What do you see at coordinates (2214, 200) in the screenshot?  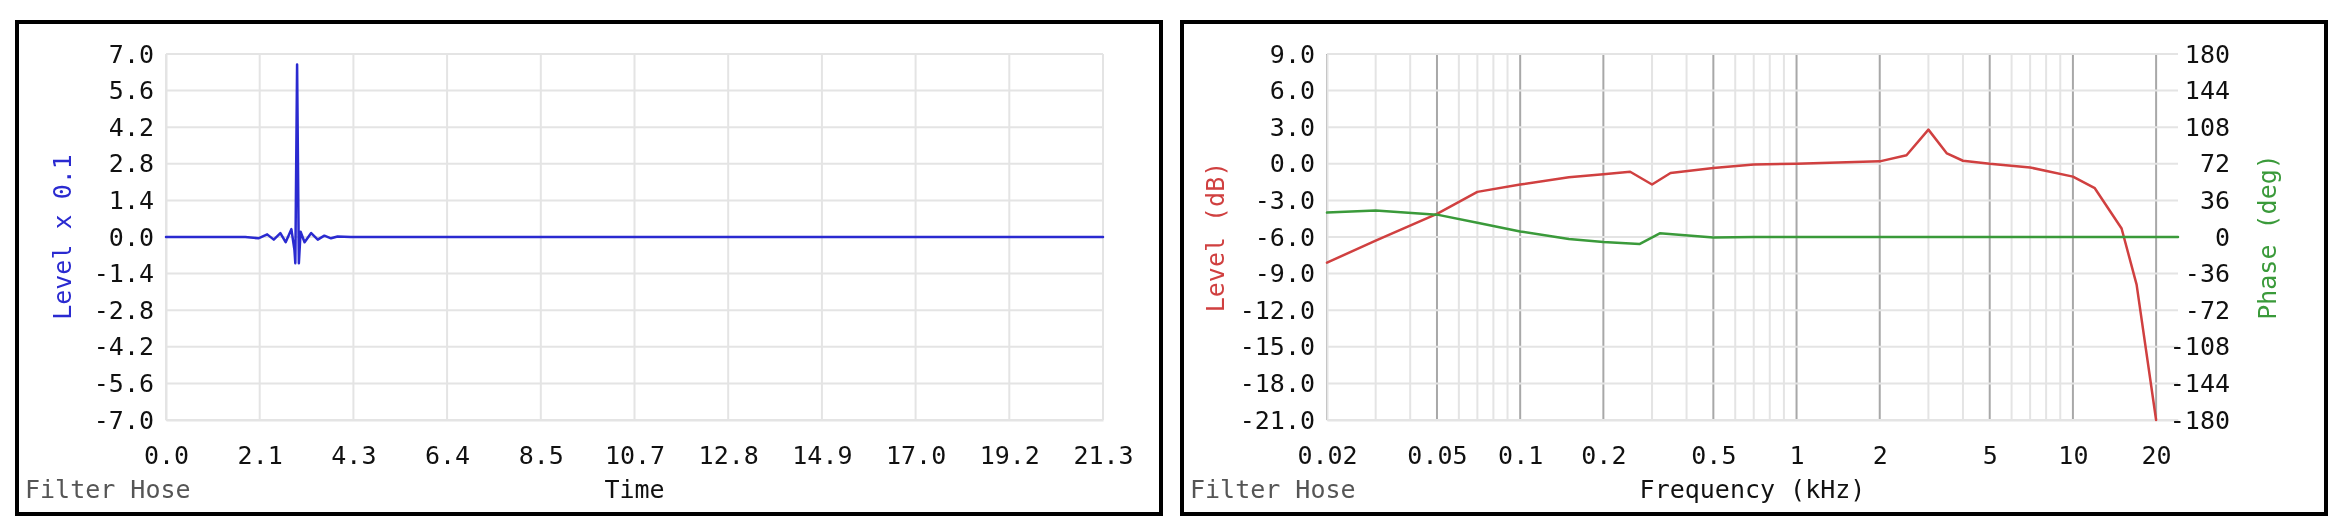 I see `y2-tick-label: 36` at bounding box center [2214, 200].